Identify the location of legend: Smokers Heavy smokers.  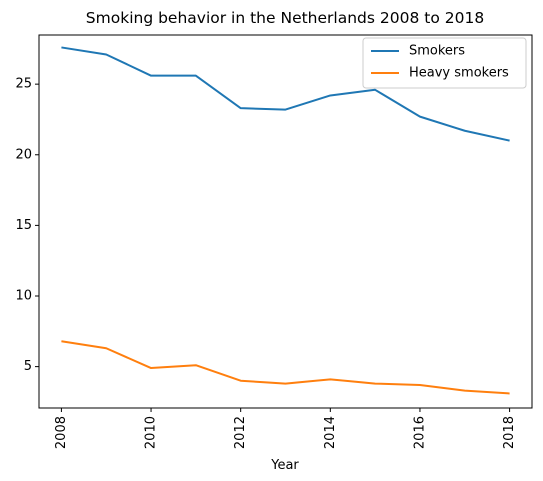
(444, 63).